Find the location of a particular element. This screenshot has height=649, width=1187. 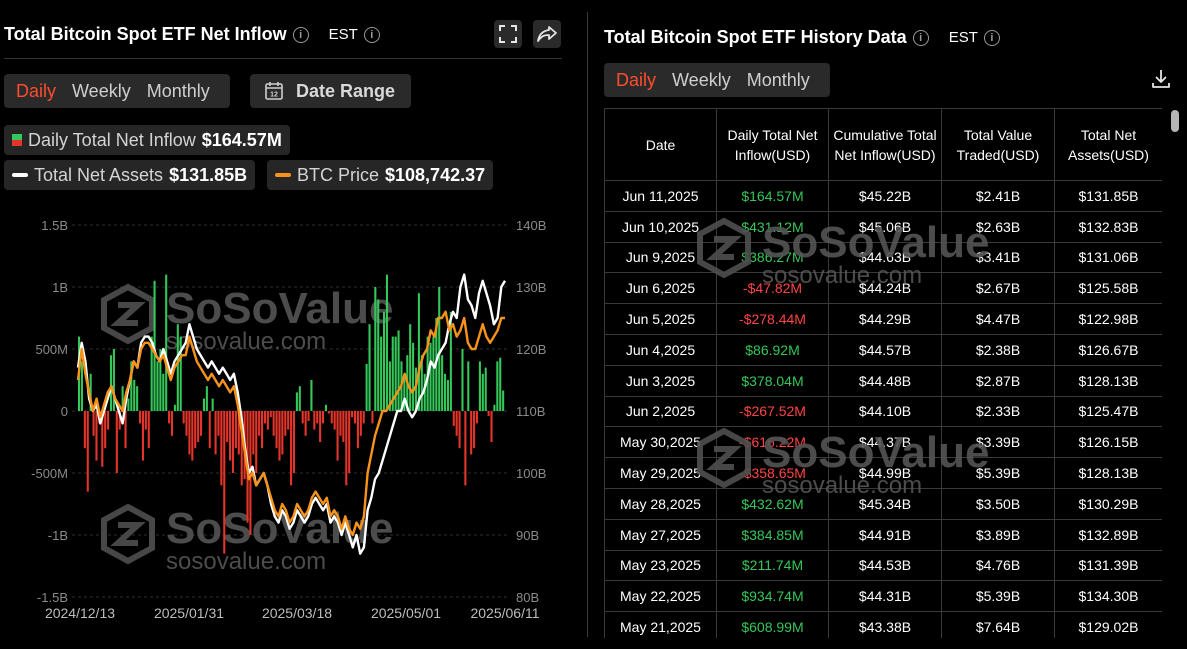

table-row: May 21,2025 $608.99M $43.38B $7.64B $129.02B is located at coordinates (883, 624).